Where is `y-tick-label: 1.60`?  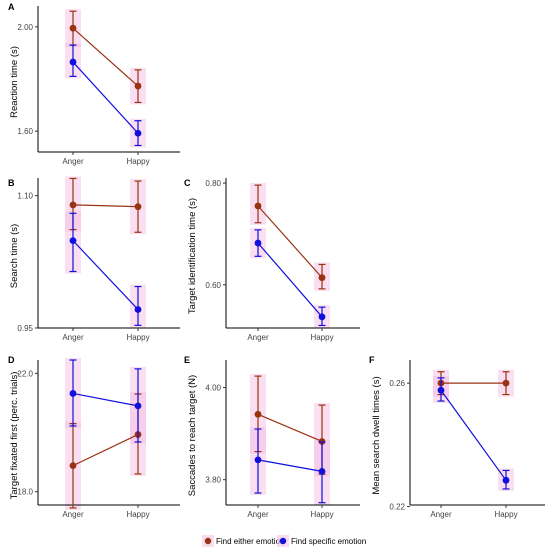 y-tick-label: 1.60 is located at coordinates (25, 131).